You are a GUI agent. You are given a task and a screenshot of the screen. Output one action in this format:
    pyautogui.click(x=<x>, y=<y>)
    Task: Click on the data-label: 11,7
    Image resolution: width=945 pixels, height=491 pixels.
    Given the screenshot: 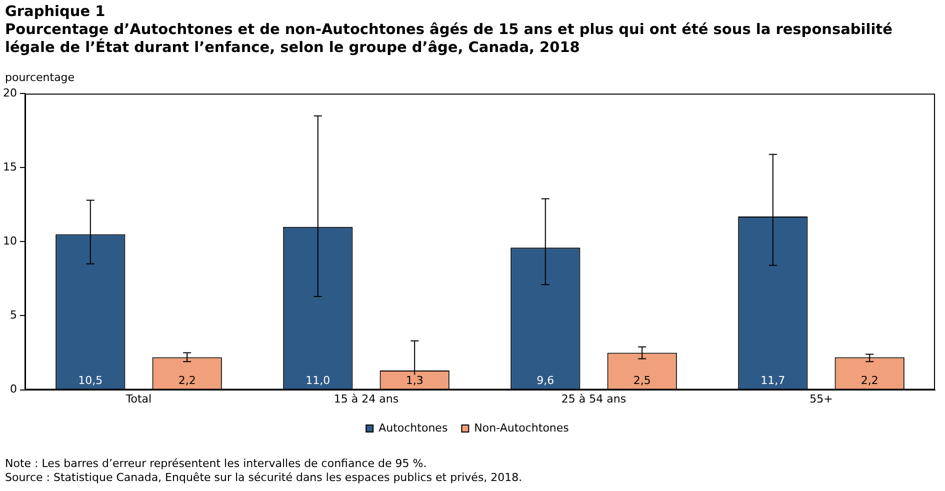 What is the action you would take?
    pyautogui.click(x=773, y=381)
    